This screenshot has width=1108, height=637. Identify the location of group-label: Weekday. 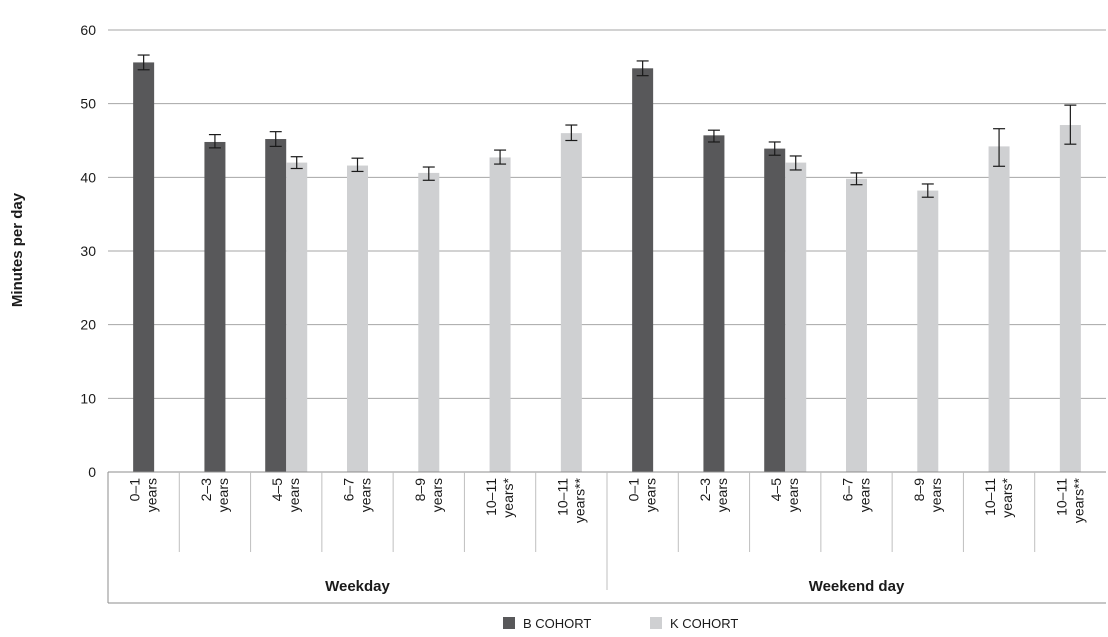
(357, 586).